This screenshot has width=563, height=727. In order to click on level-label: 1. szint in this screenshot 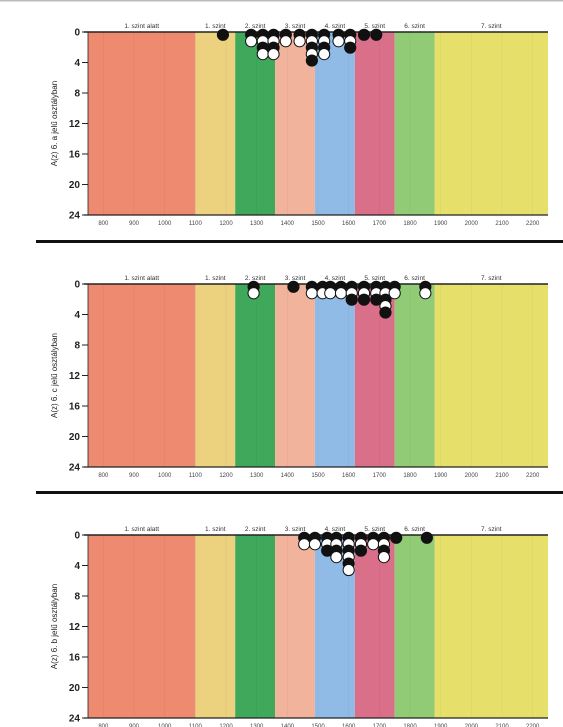, I will do `click(215, 529)`.